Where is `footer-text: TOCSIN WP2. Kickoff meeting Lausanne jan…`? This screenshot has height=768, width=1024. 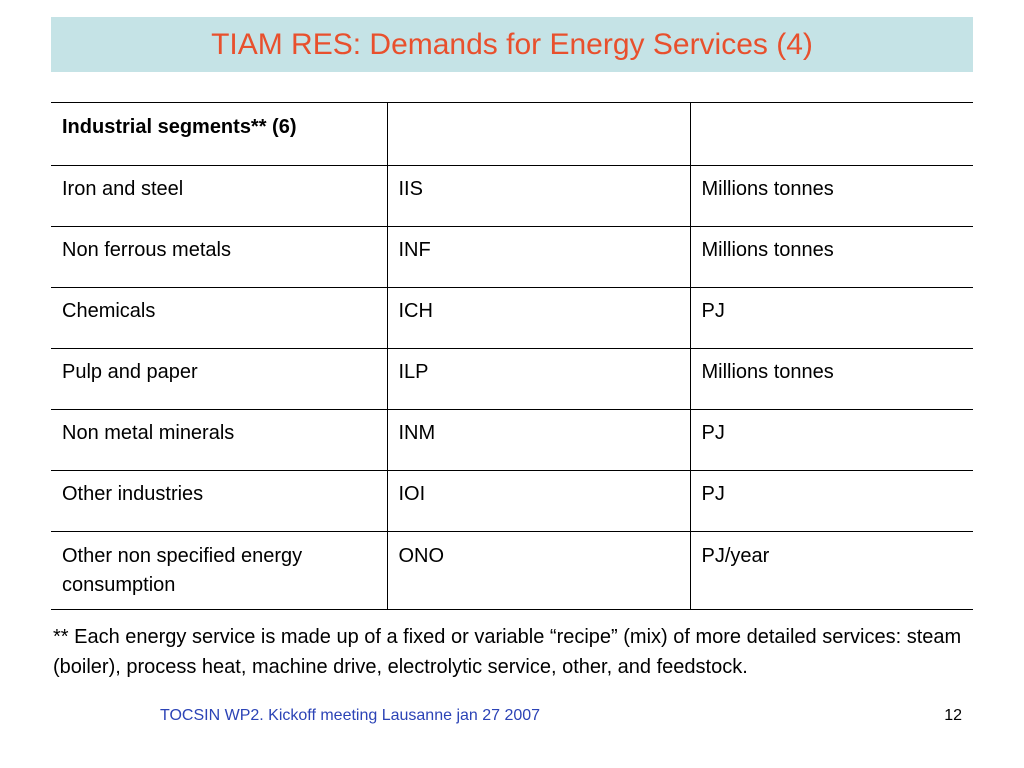 footer-text: TOCSIN WP2. Kickoff meeting Lausanne jan… is located at coordinates (350, 715).